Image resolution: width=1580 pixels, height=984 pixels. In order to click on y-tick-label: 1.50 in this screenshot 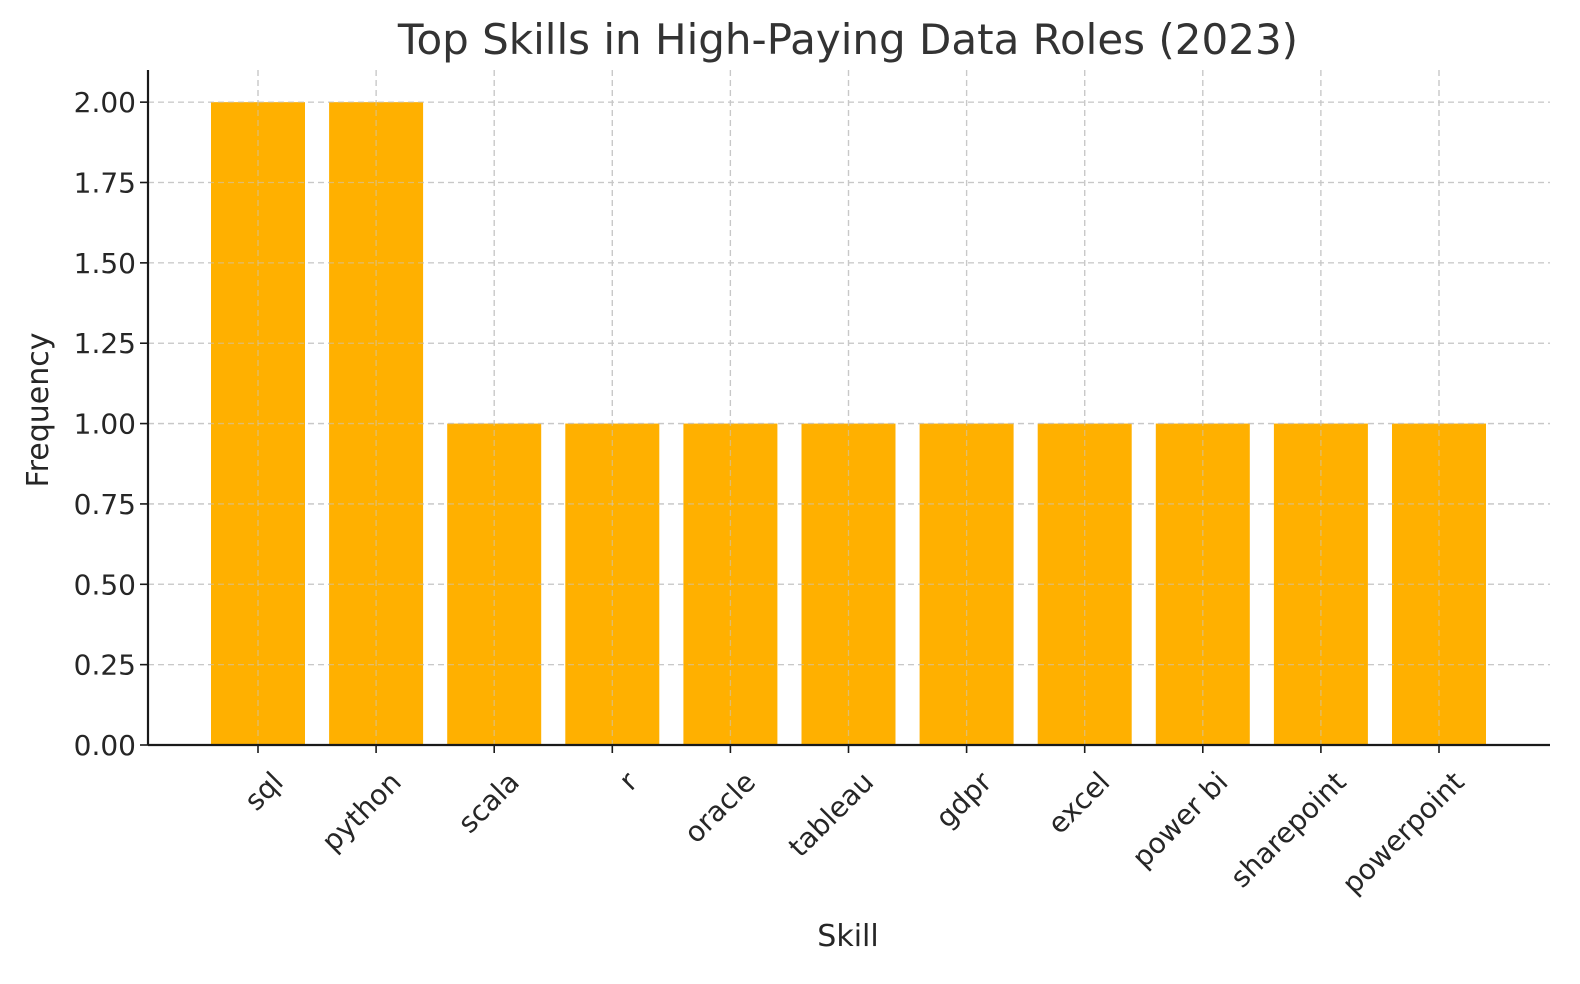, I will do `click(105, 263)`.